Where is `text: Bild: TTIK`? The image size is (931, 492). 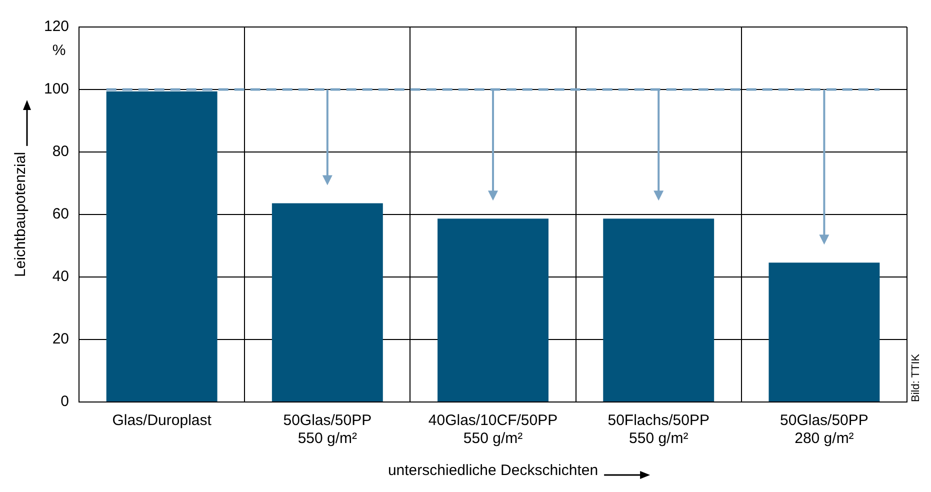
text: Bild: TTIK is located at coordinates (916, 377).